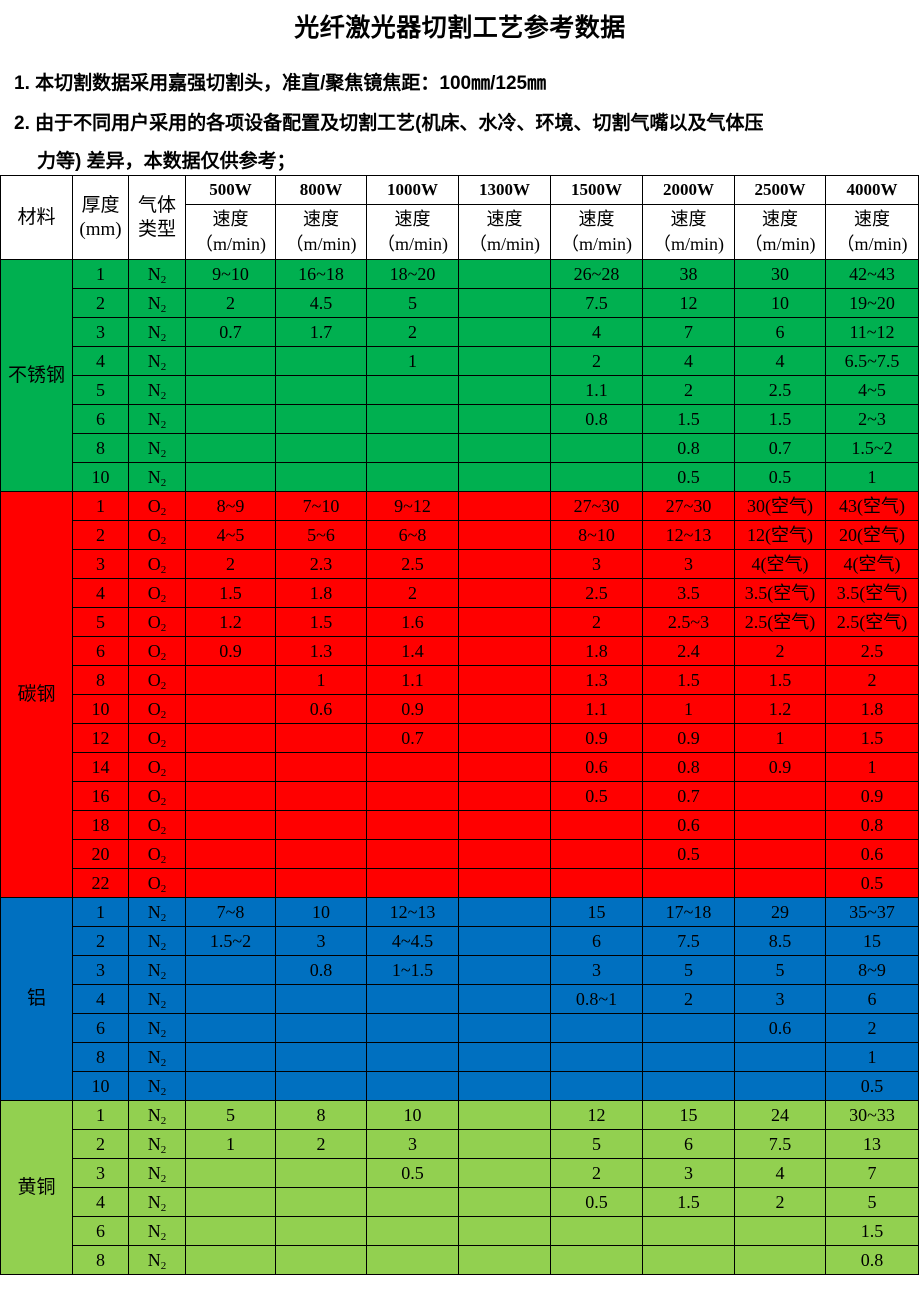  What do you see at coordinates (321, 593) in the screenshot?
I see `speed-cell: 1.8` at bounding box center [321, 593].